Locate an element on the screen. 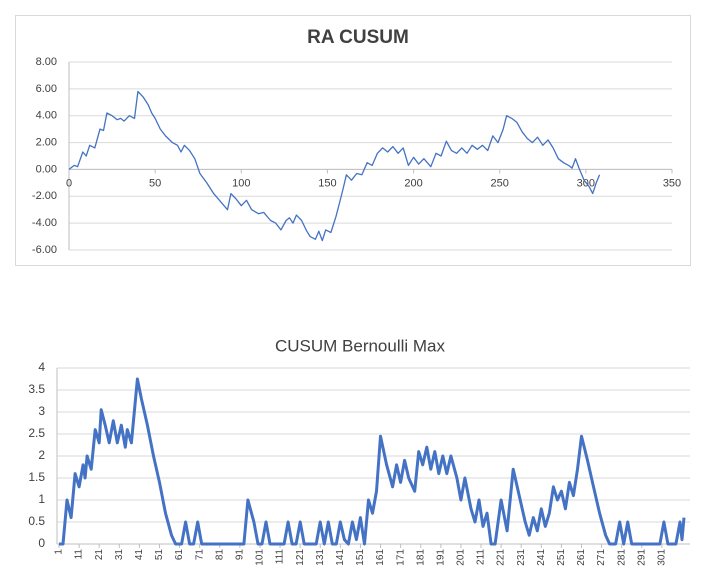 The width and height of the screenshot is (724, 586). y-tick-label: -6.00 is located at coordinates (44, 250).